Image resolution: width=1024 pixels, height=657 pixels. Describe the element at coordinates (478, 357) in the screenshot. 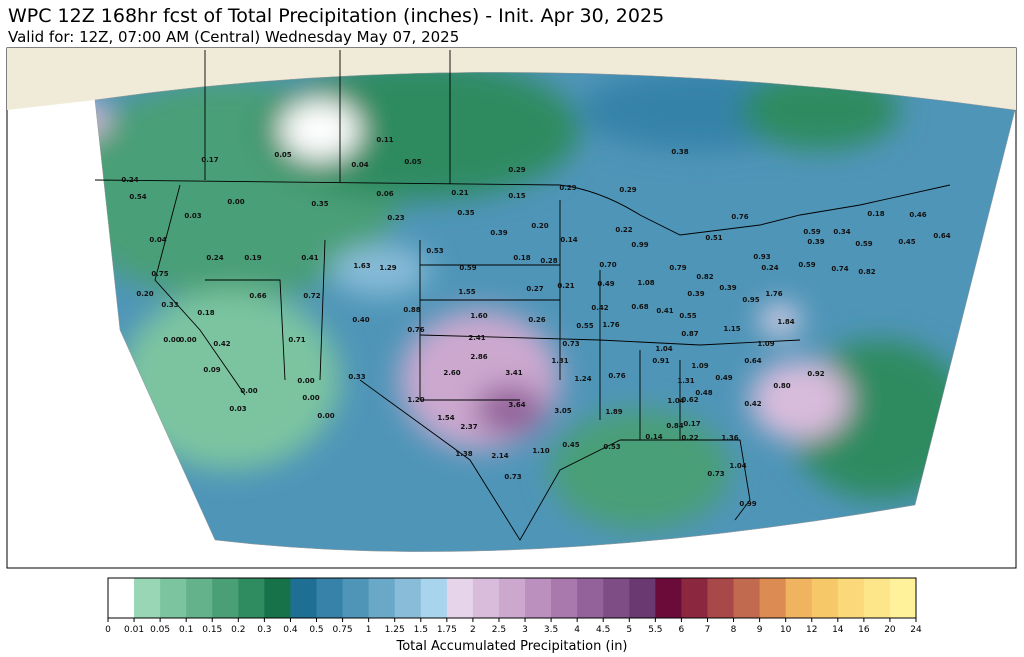

I see `precip-label: 2.86` at that location.